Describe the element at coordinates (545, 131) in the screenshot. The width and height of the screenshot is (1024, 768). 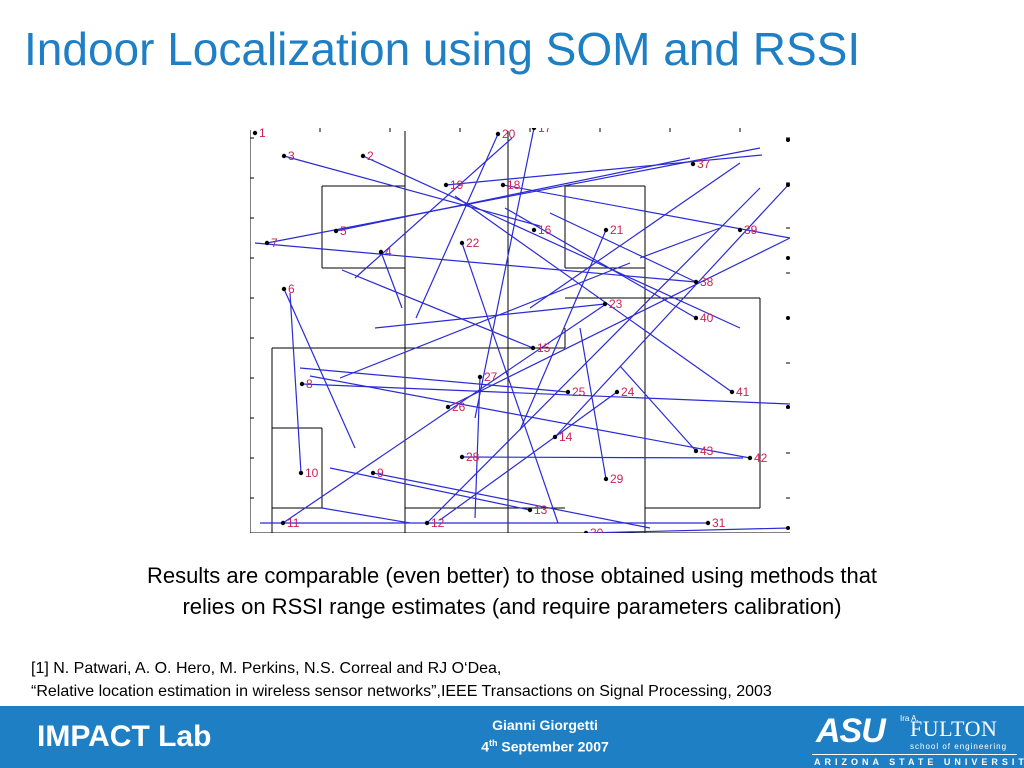
I see `node-label: 17` at that location.